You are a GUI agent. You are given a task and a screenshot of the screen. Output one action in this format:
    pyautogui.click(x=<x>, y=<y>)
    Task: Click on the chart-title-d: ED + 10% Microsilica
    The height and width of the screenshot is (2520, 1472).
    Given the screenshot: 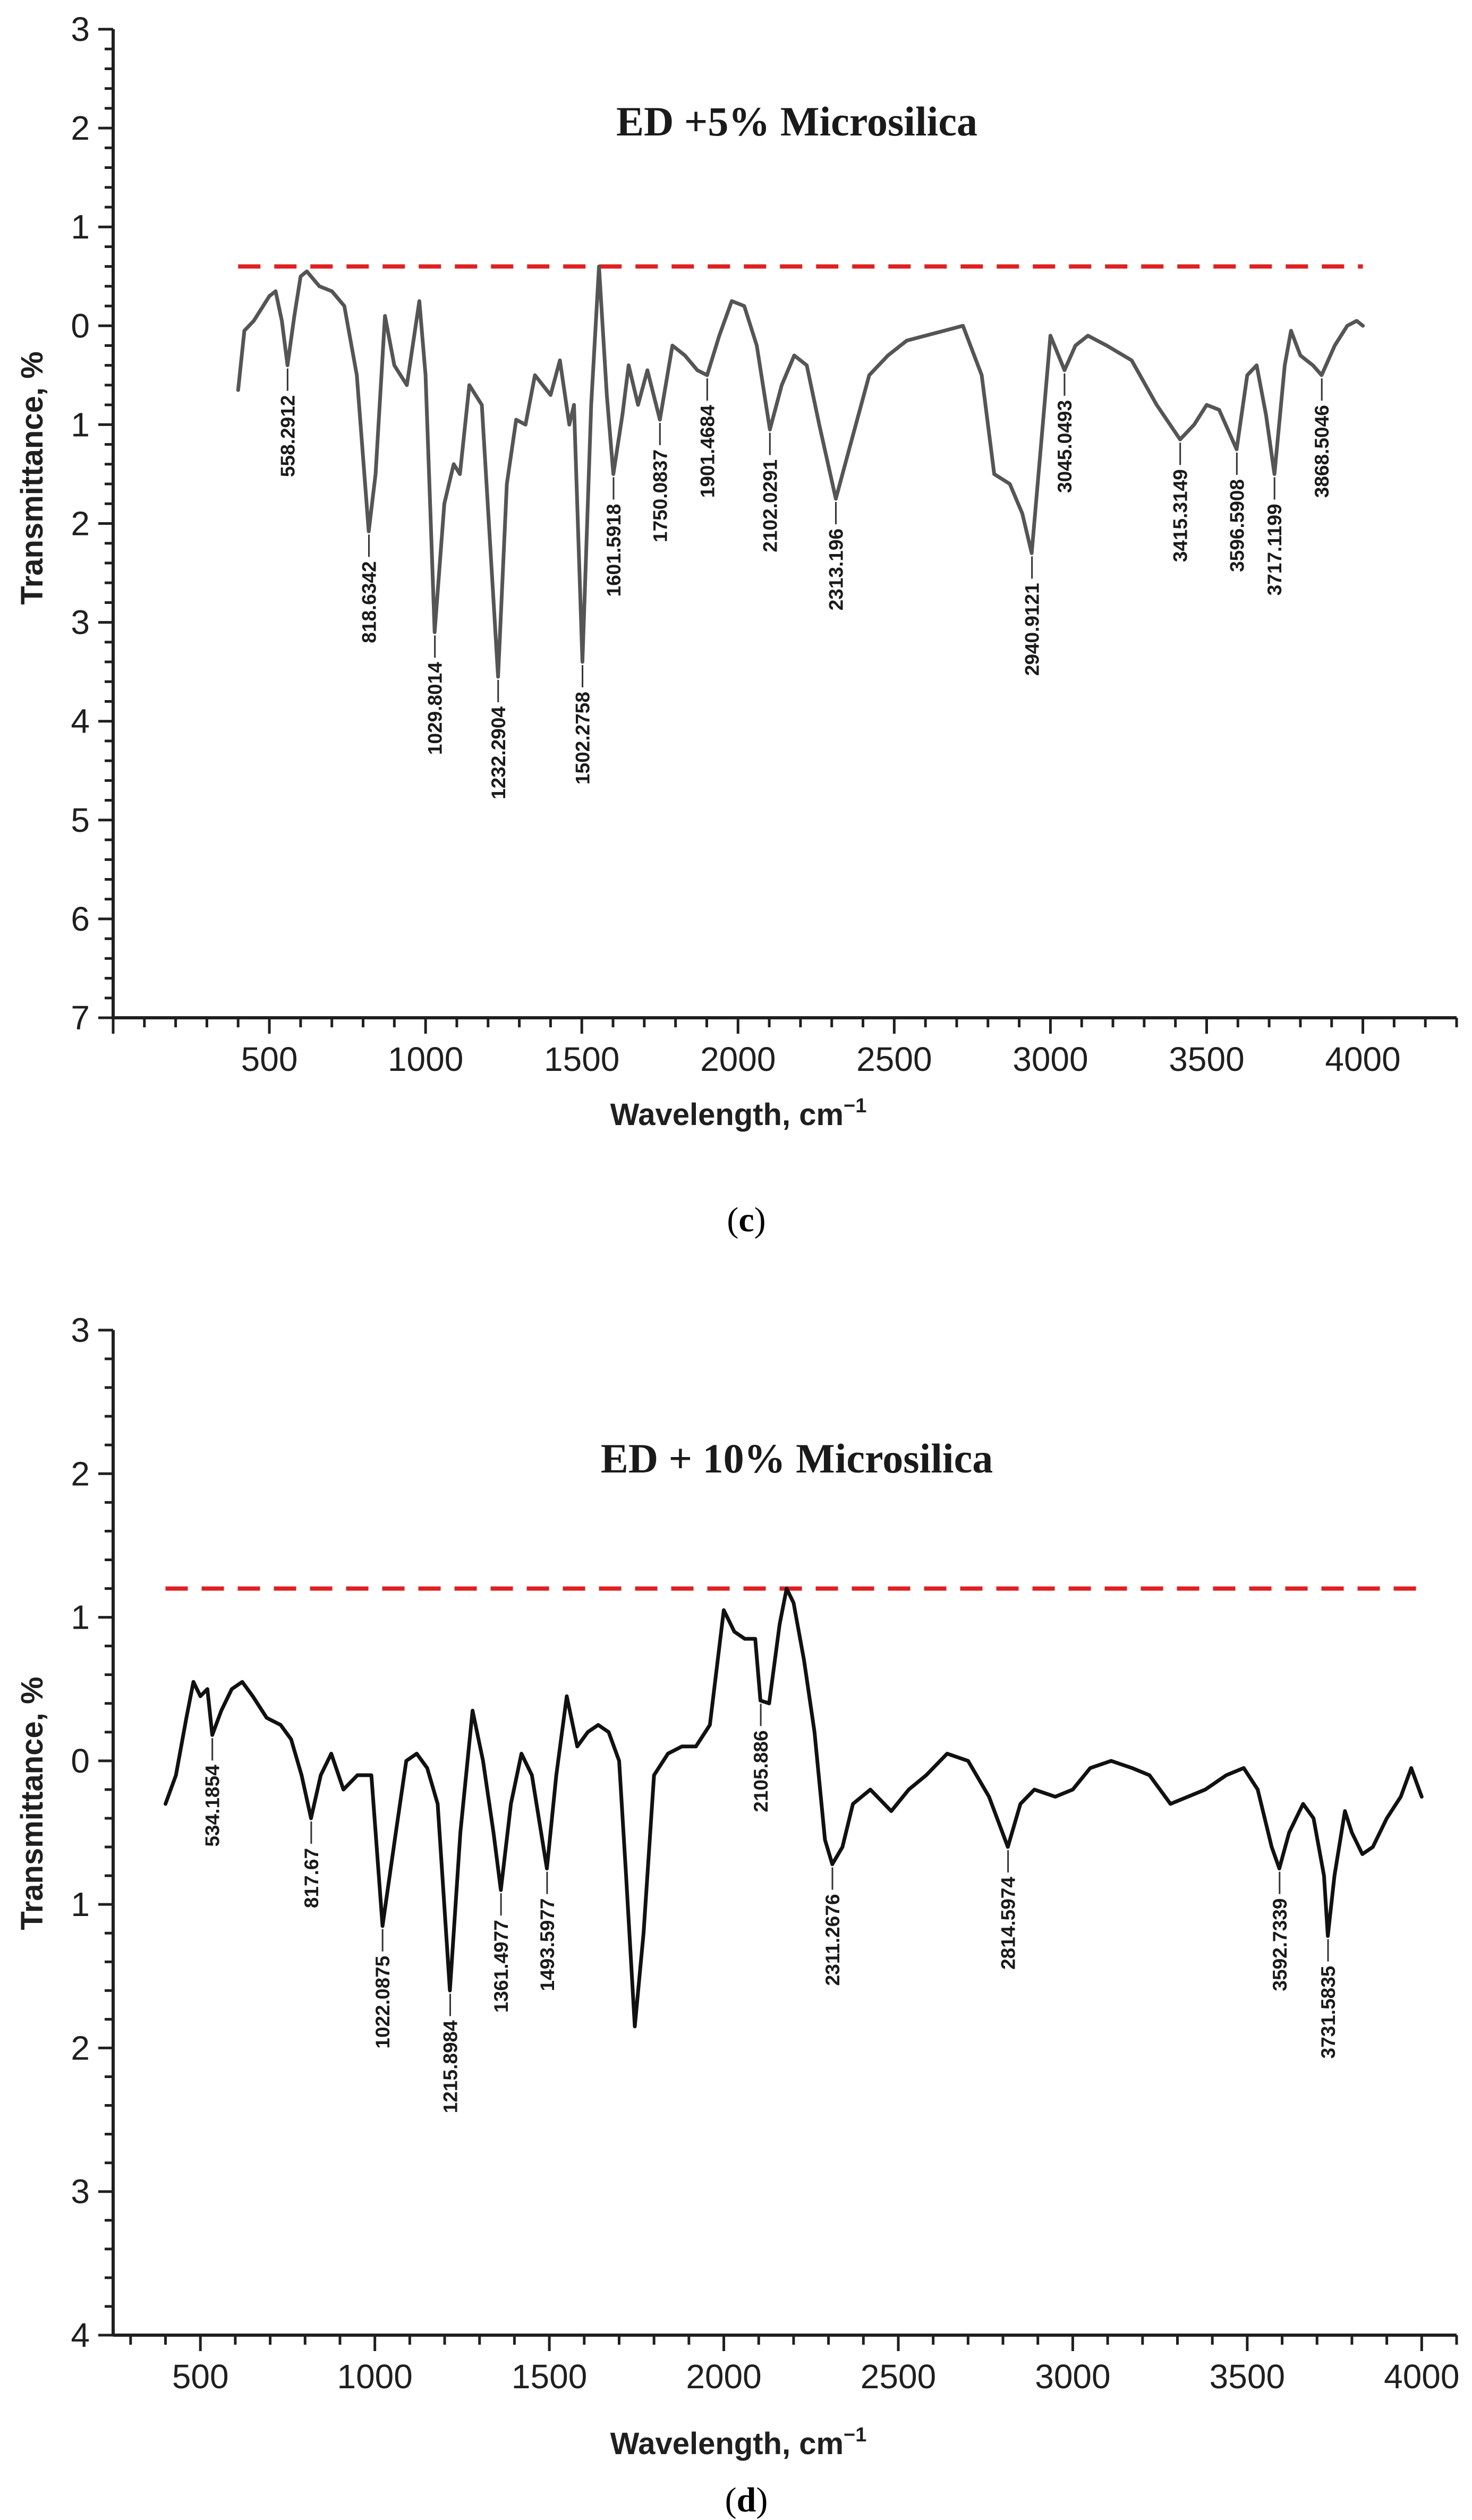 What is the action you would take?
    pyautogui.click(x=797, y=1458)
    